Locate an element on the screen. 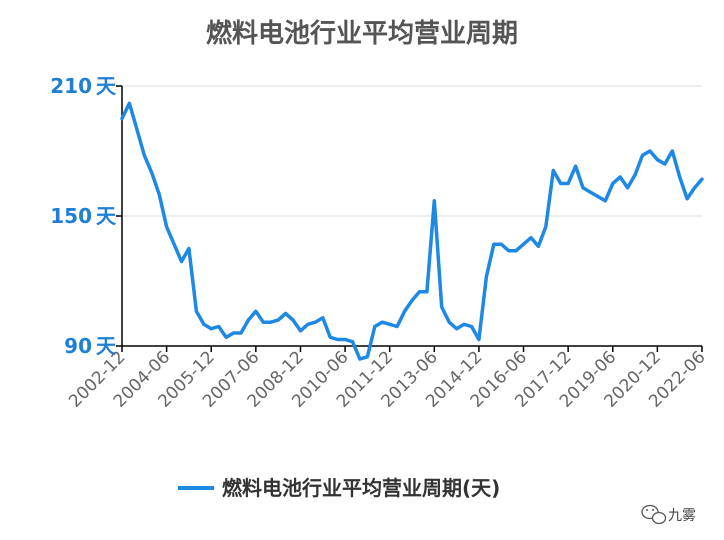  y-tick-label: 150 is located at coordinates (71, 216).